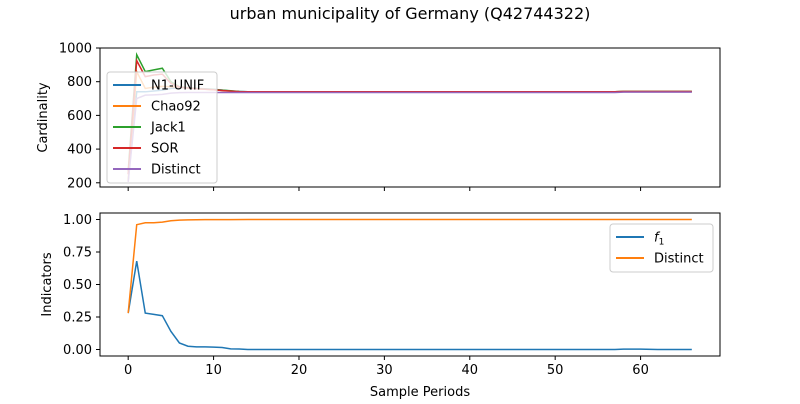  I want to click on legend-top: N1-UNIF Chao92 Jack1 SOR Distinct, so click(162, 127).